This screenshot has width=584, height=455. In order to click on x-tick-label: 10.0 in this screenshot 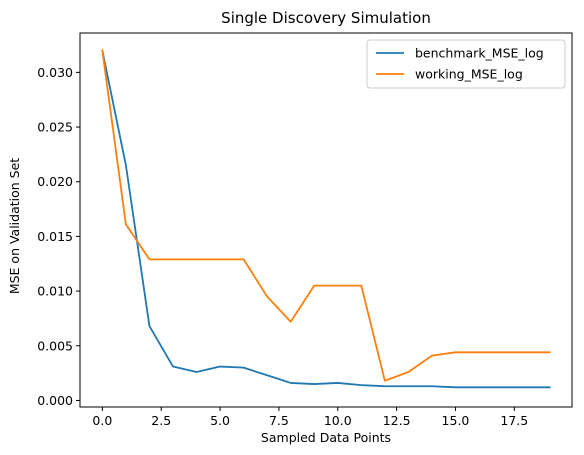, I will do `click(338, 420)`.